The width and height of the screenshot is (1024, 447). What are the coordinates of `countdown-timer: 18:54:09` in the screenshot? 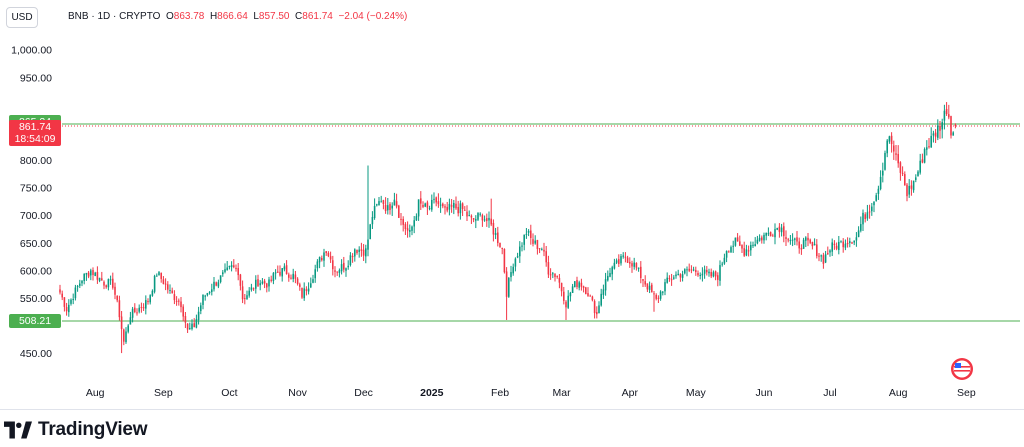 It's located at (35, 138).